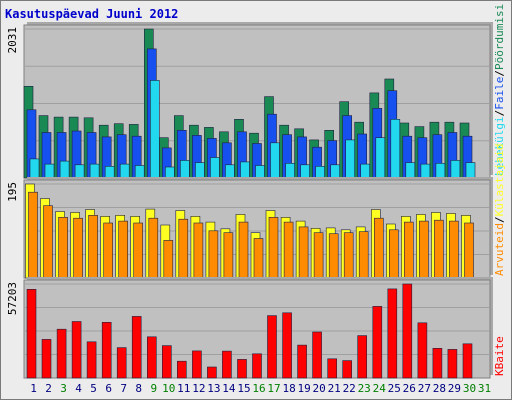  I want to click on day-label: 1, so click(33, 388).